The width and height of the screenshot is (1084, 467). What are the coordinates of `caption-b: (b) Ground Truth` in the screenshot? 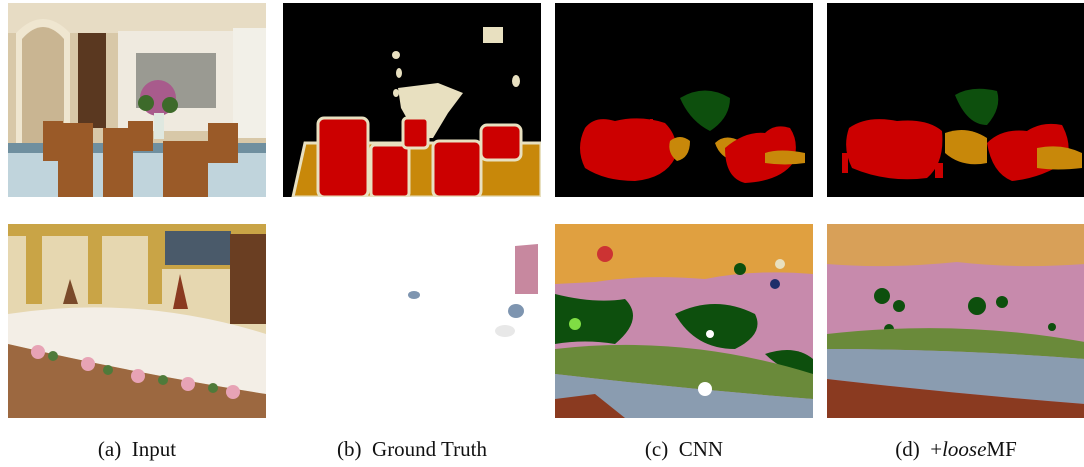 It's located at (412, 449).